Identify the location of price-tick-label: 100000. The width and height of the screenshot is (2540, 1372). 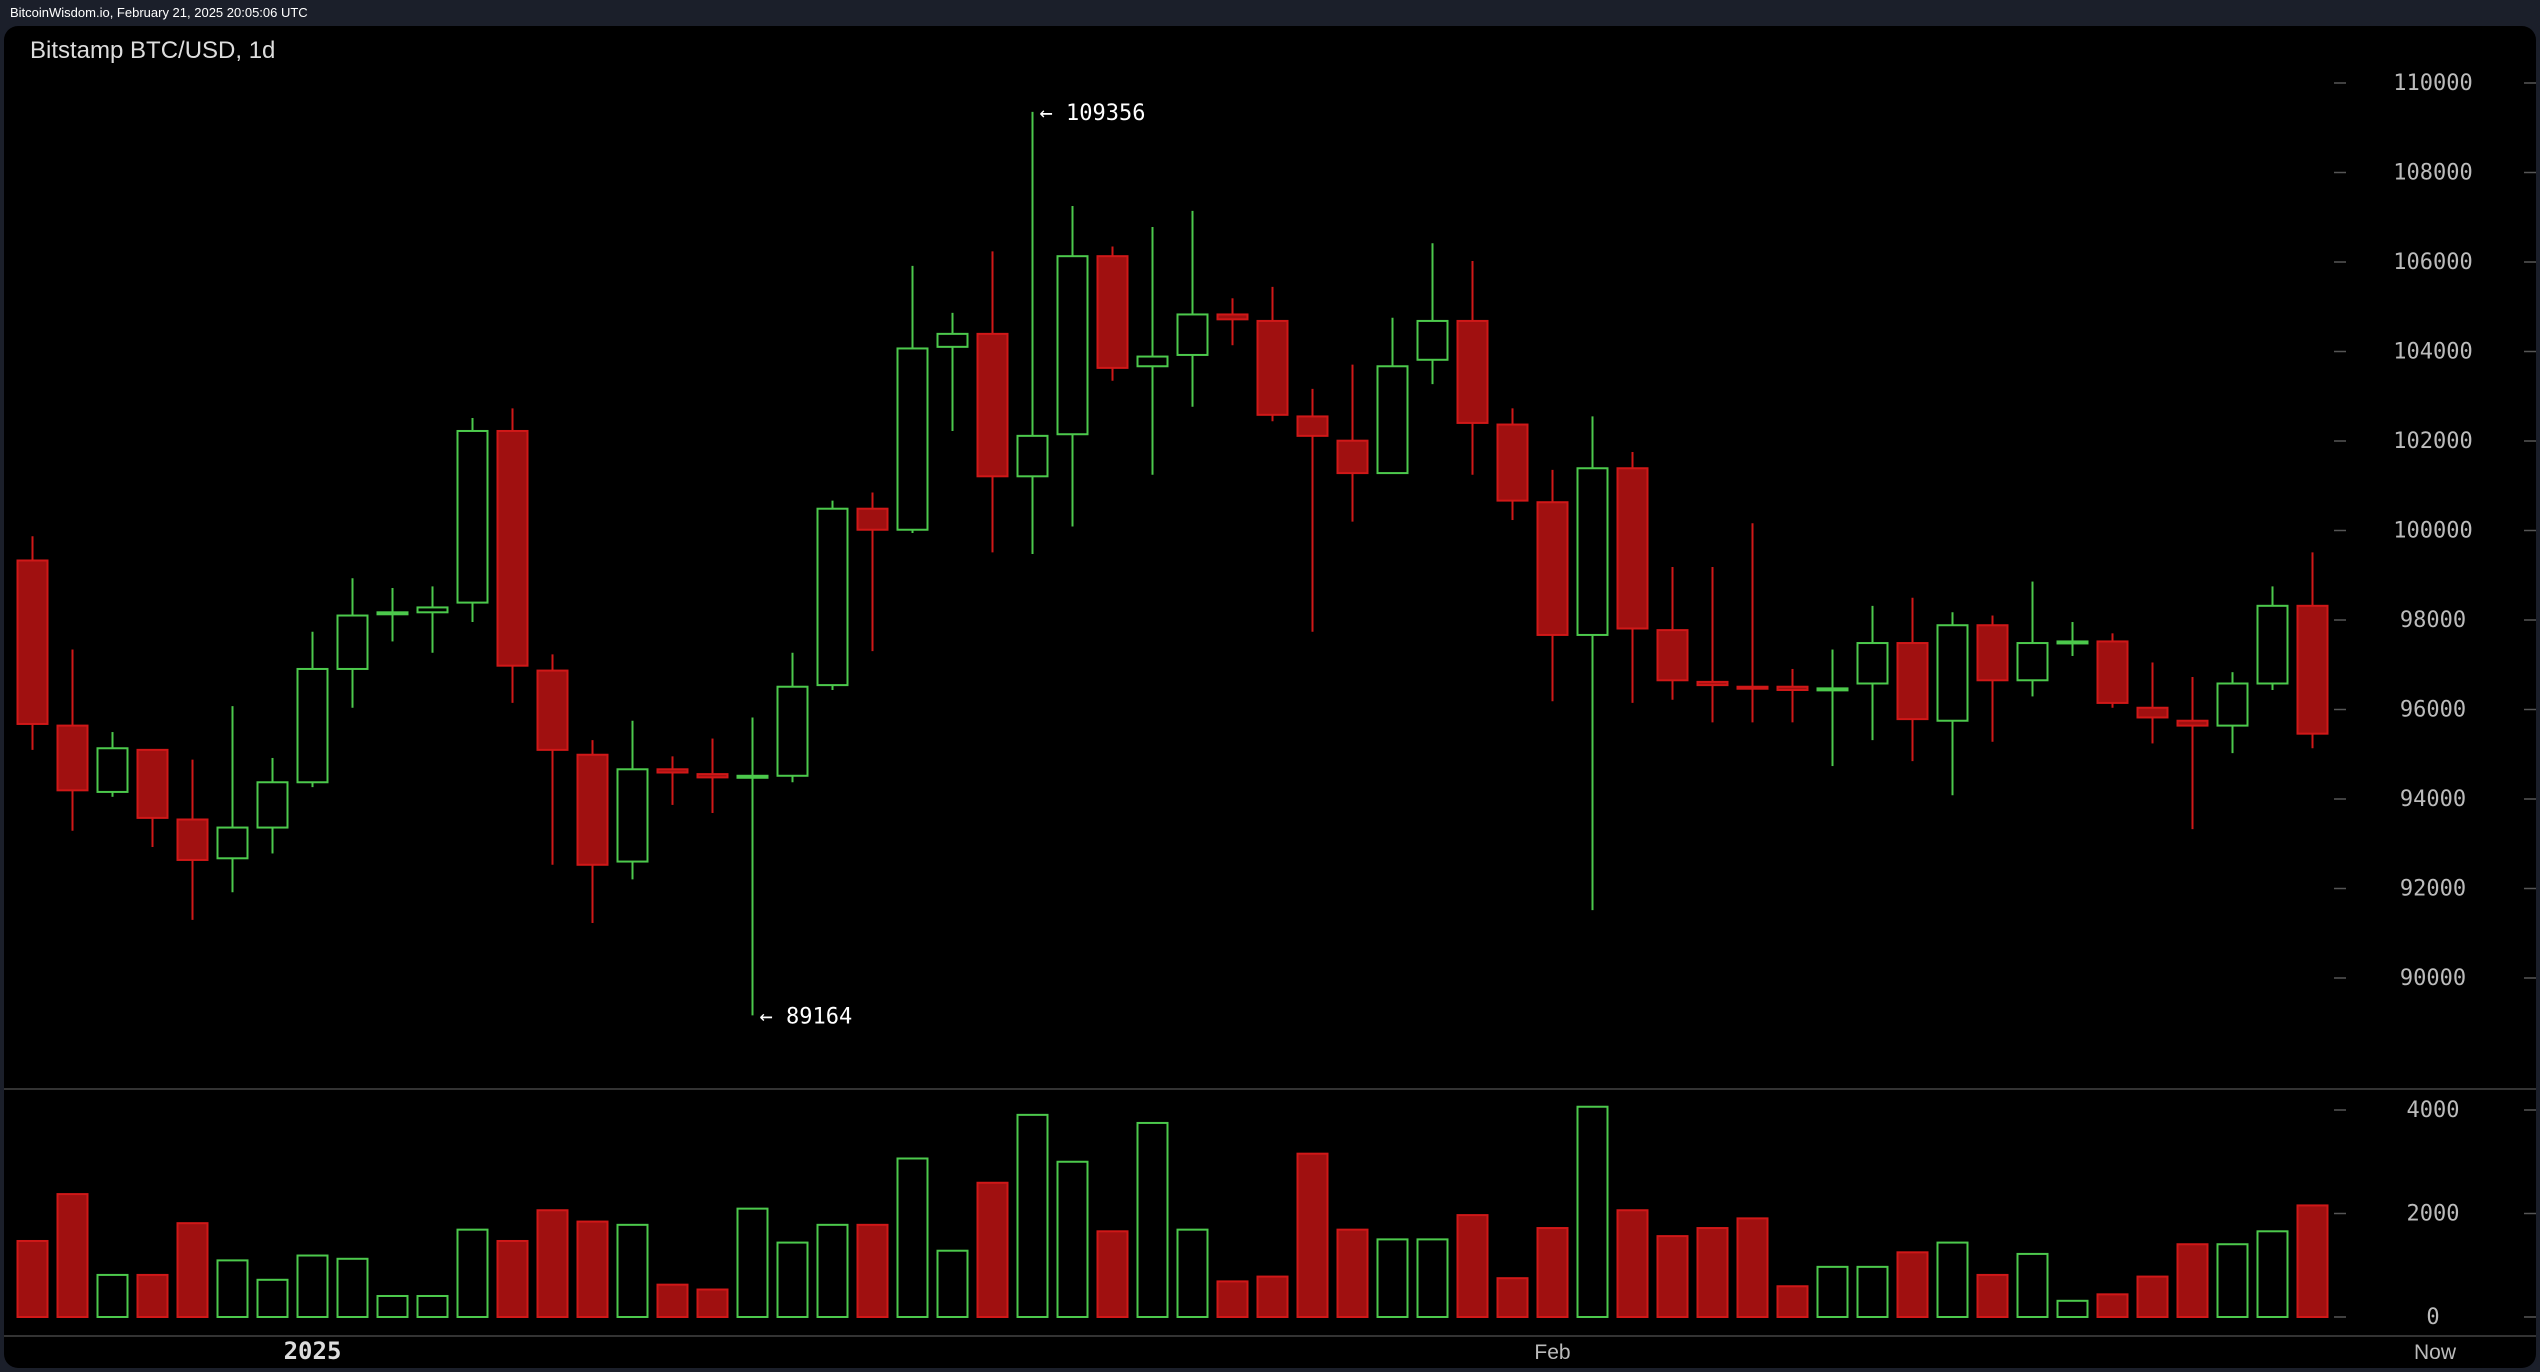
(2432, 531).